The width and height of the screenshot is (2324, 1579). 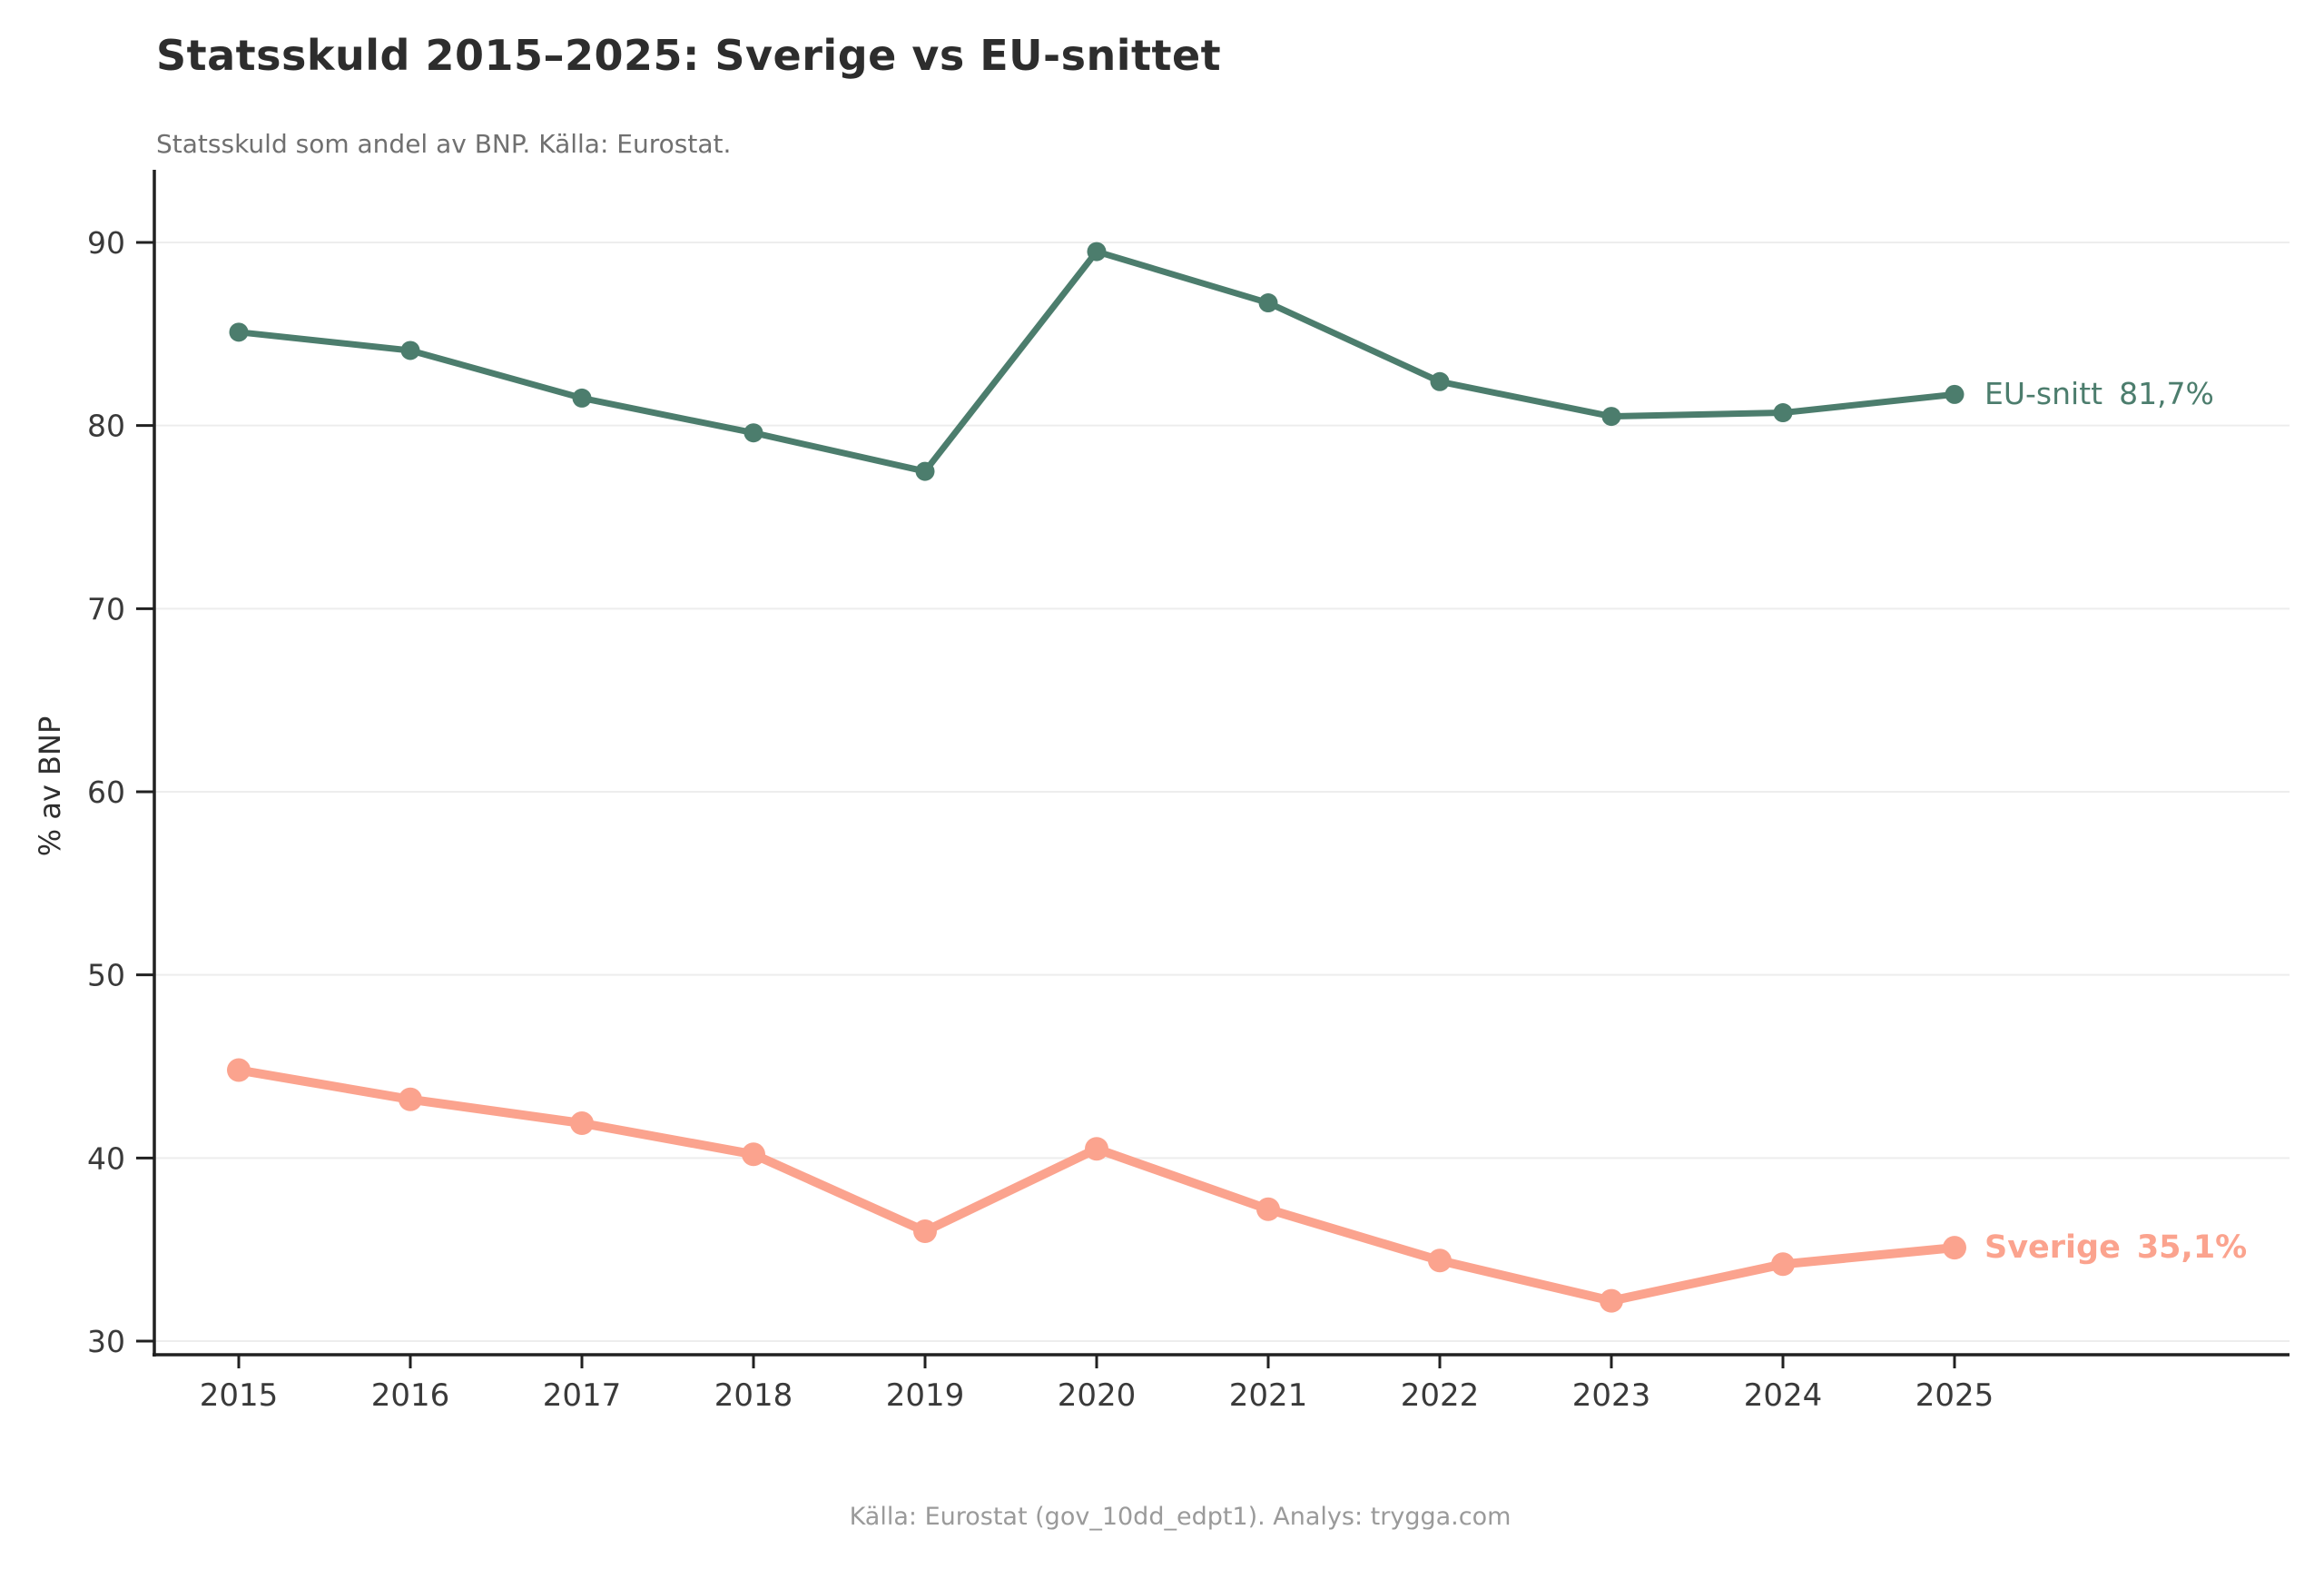 I want to click on x-tick-label: 2021, so click(x=1268, y=1395).